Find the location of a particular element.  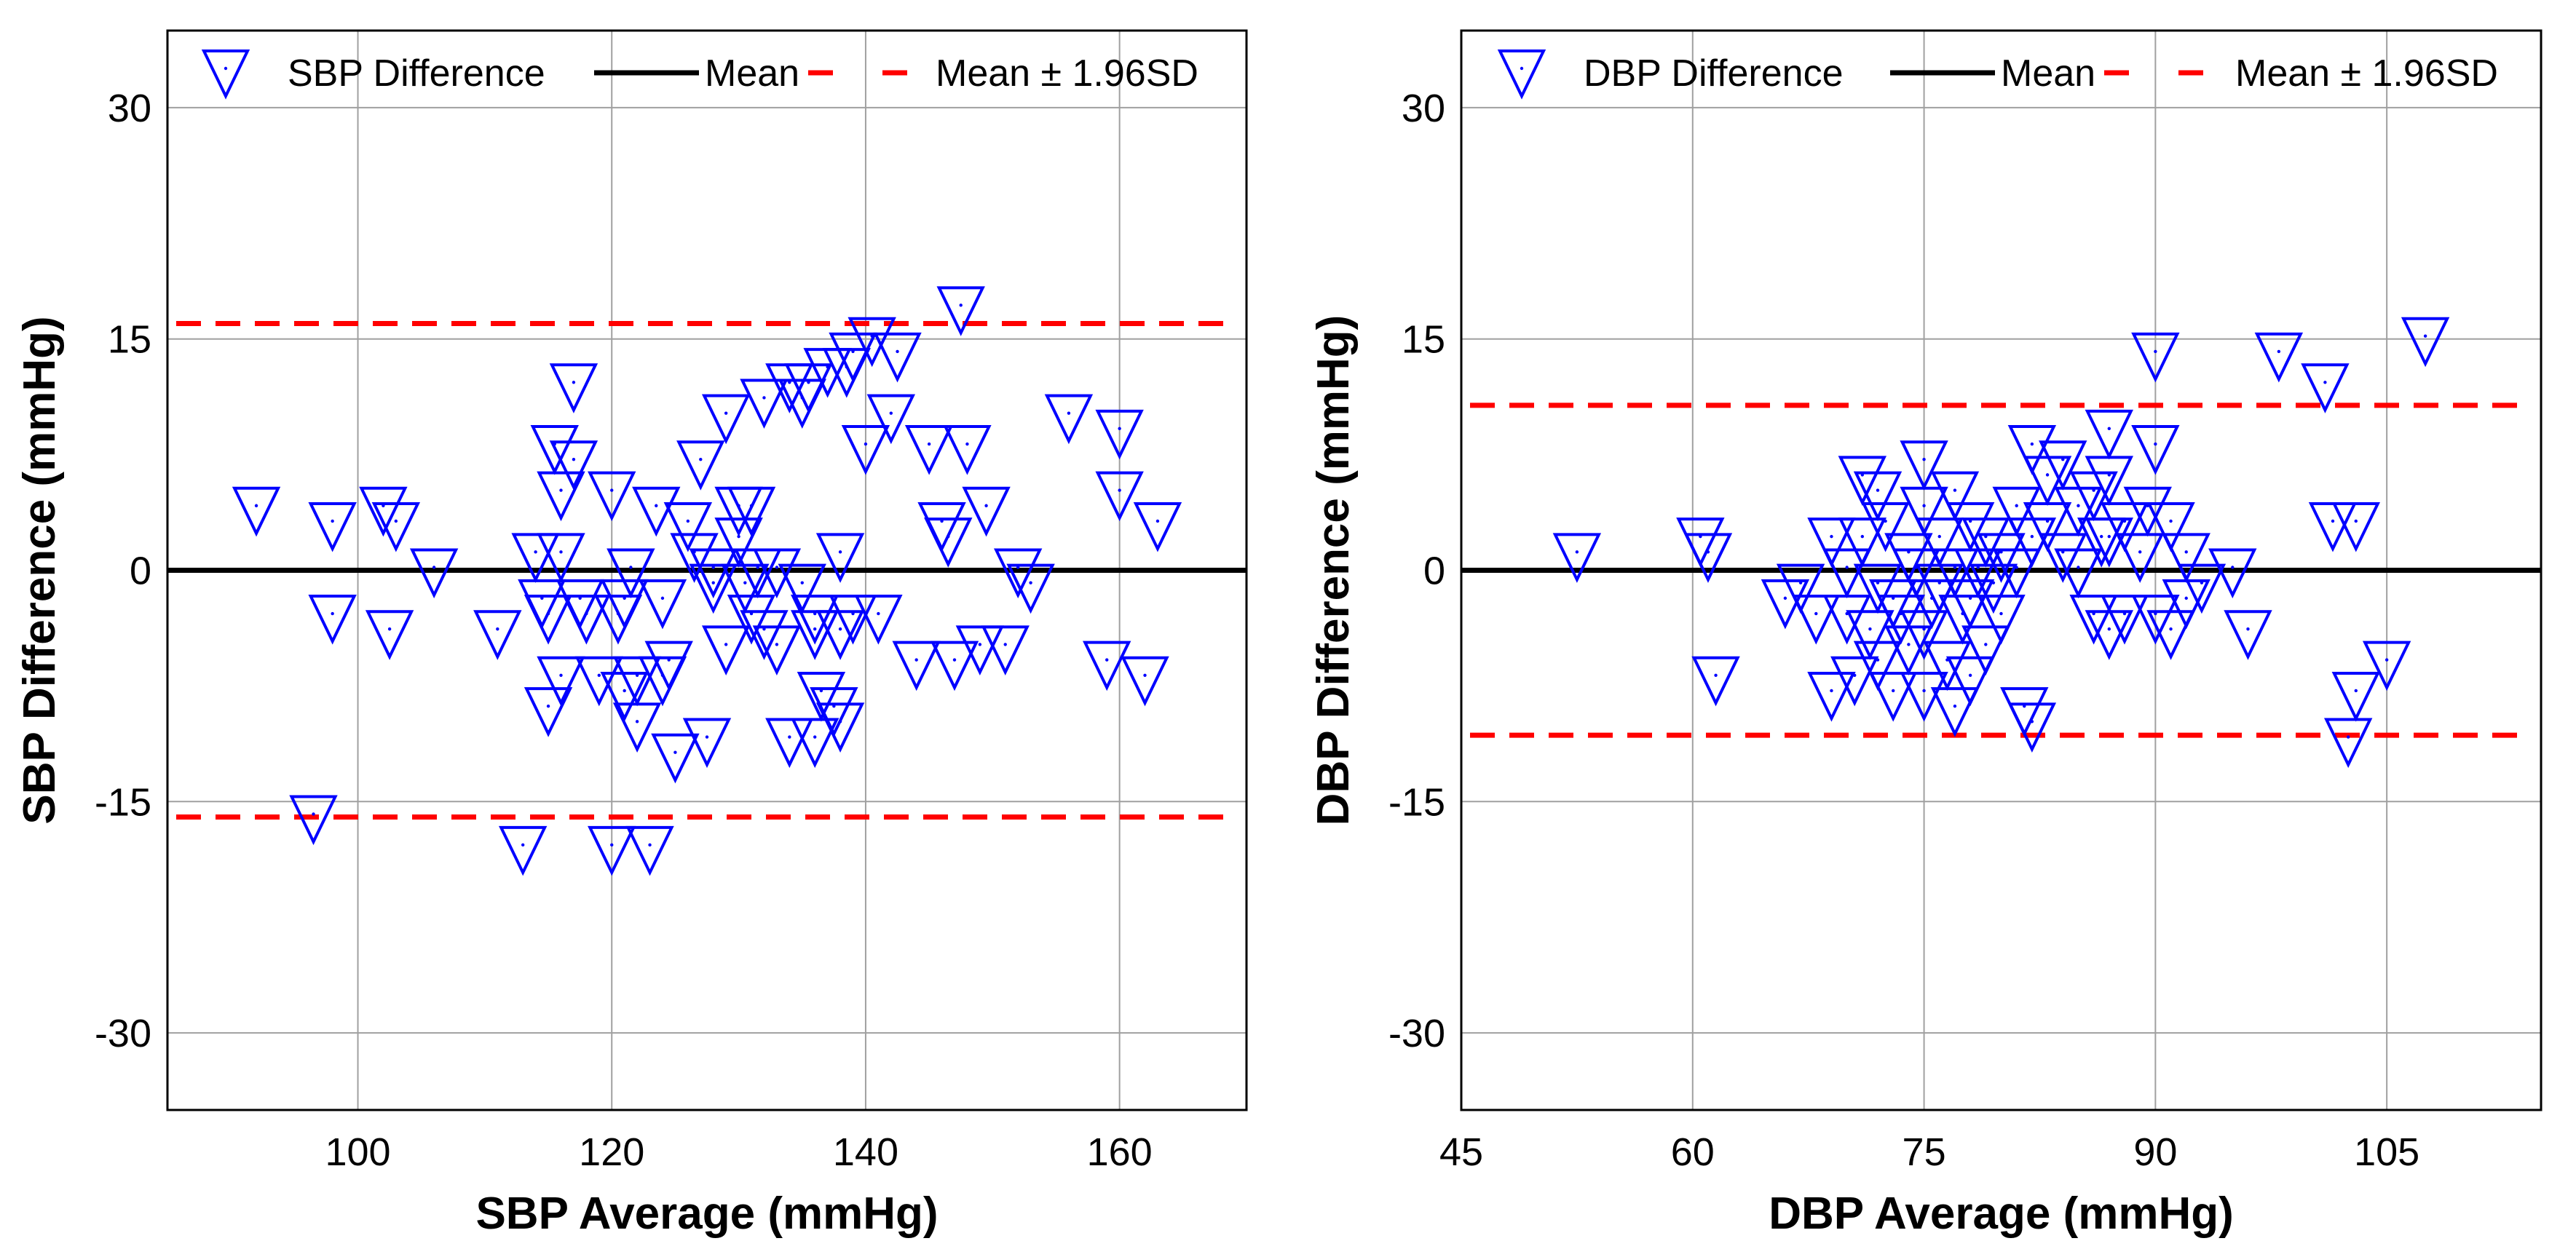

y-tick-label: -15 is located at coordinates (1416, 802).